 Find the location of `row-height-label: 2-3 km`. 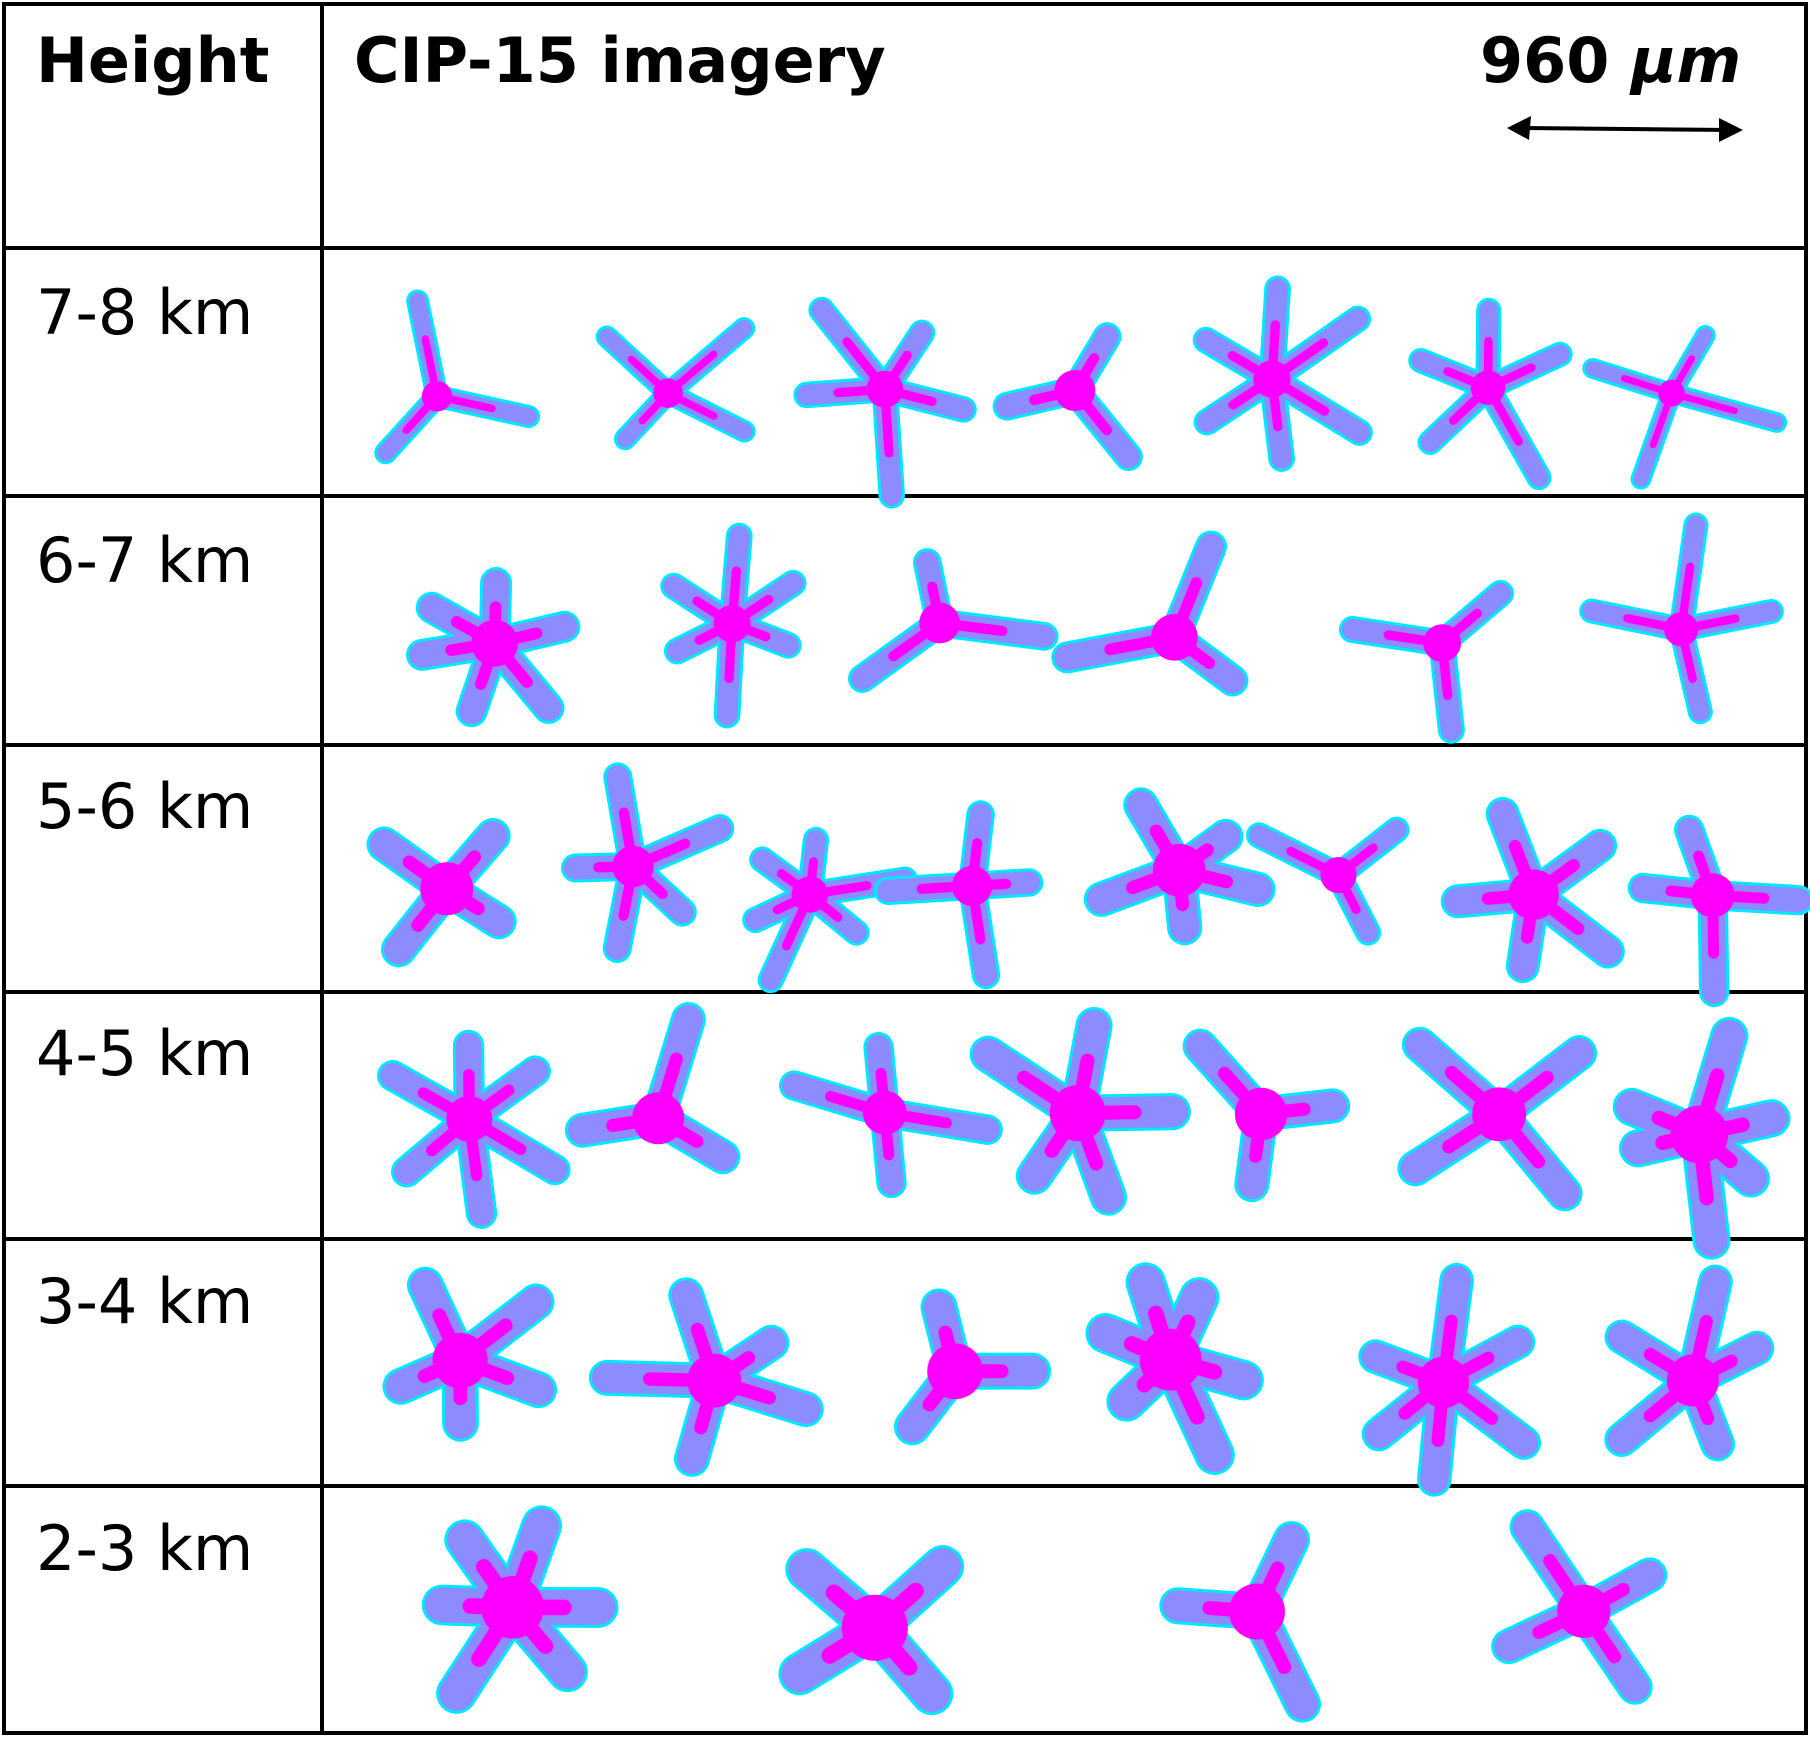

row-height-label: 2-3 km is located at coordinates (145, 1548).